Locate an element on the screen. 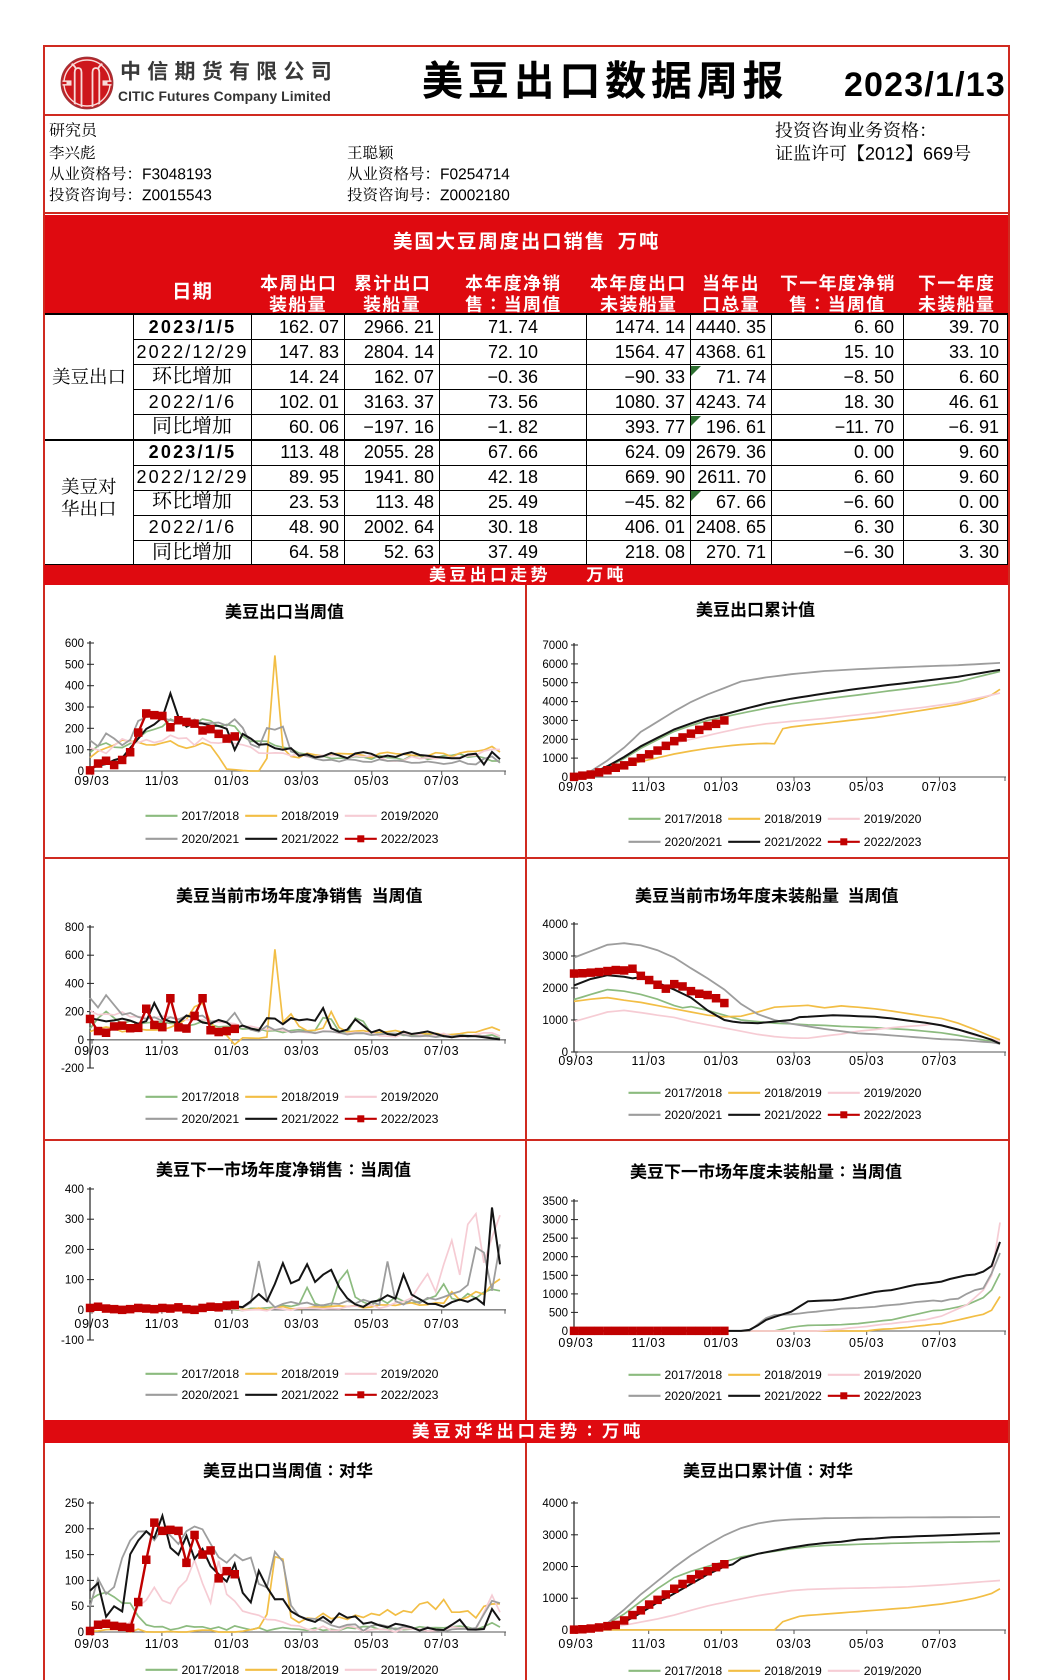 The width and height of the screenshot is (1057, 1680). svg-text: -200 is located at coordinates (72, 1069).